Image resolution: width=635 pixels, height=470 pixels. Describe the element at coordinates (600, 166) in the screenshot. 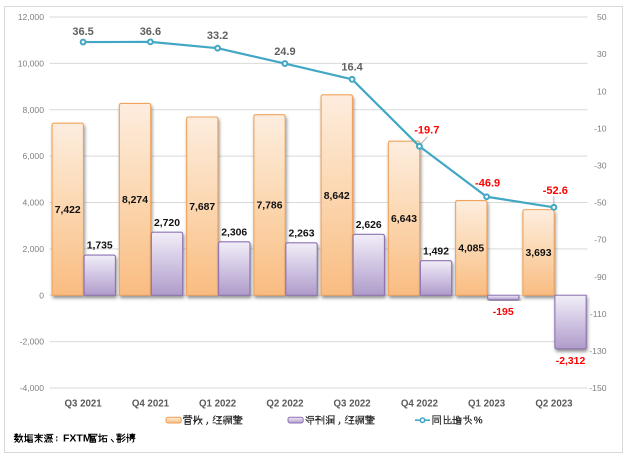

I see `svg-text: -30` at that location.